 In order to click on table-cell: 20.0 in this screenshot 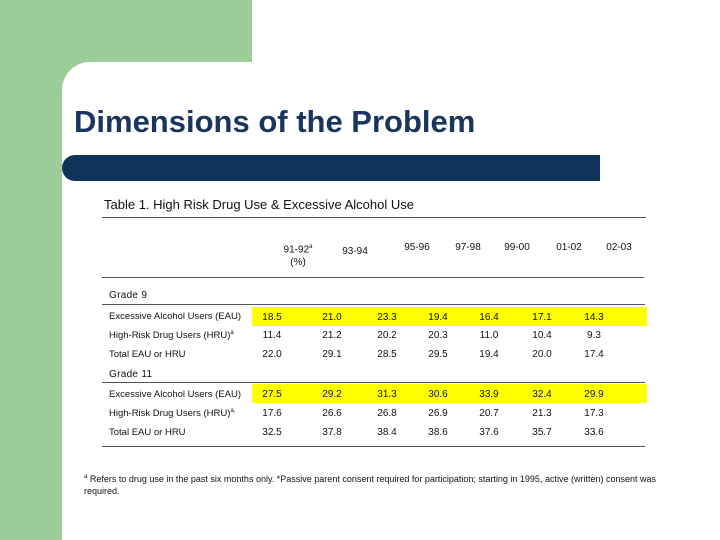, I will do `click(542, 354)`.